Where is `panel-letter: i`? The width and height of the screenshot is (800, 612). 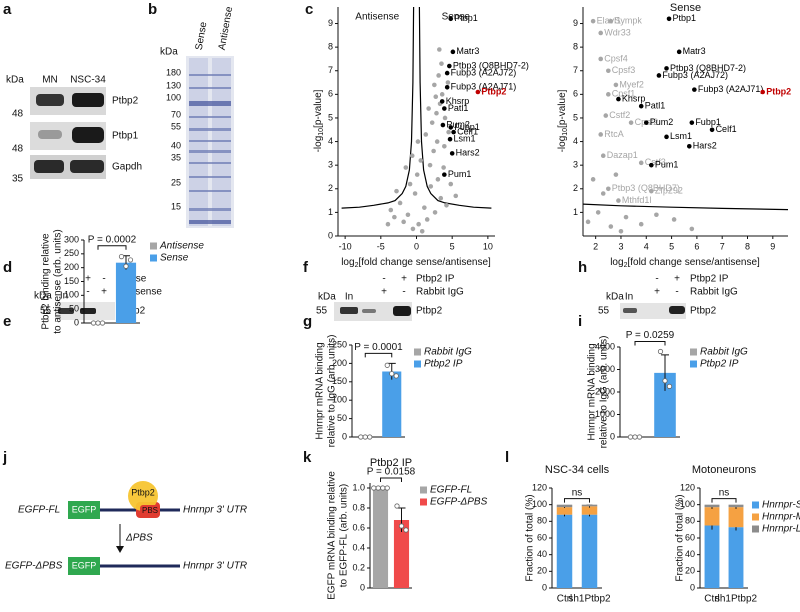
panel-letter: i is located at coordinates (580, 321).